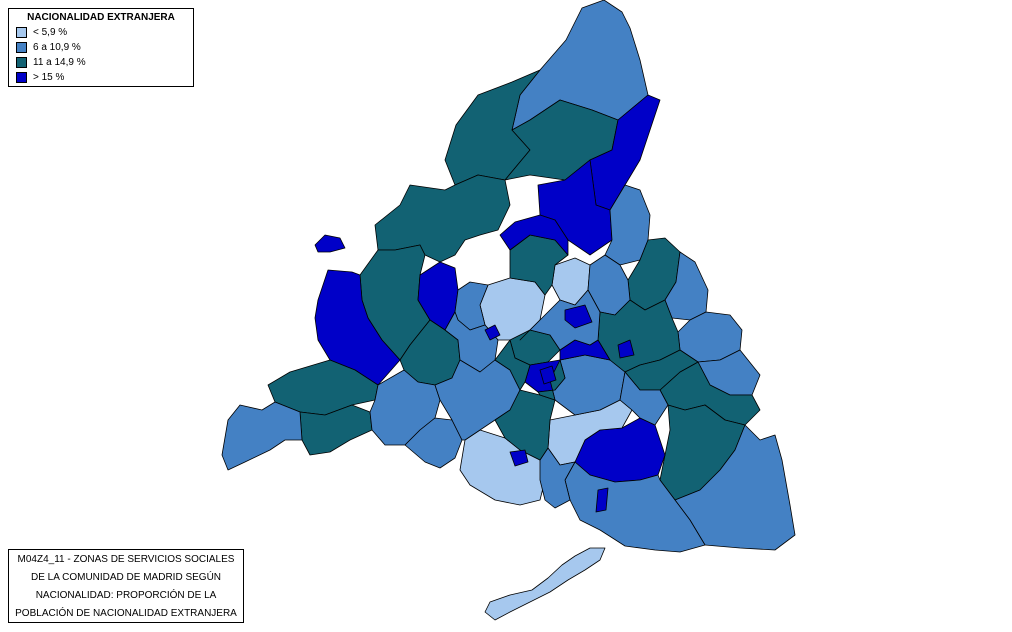 This screenshot has height=632, width=1012. I want to click on zone-sw-light, so click(262, 436).